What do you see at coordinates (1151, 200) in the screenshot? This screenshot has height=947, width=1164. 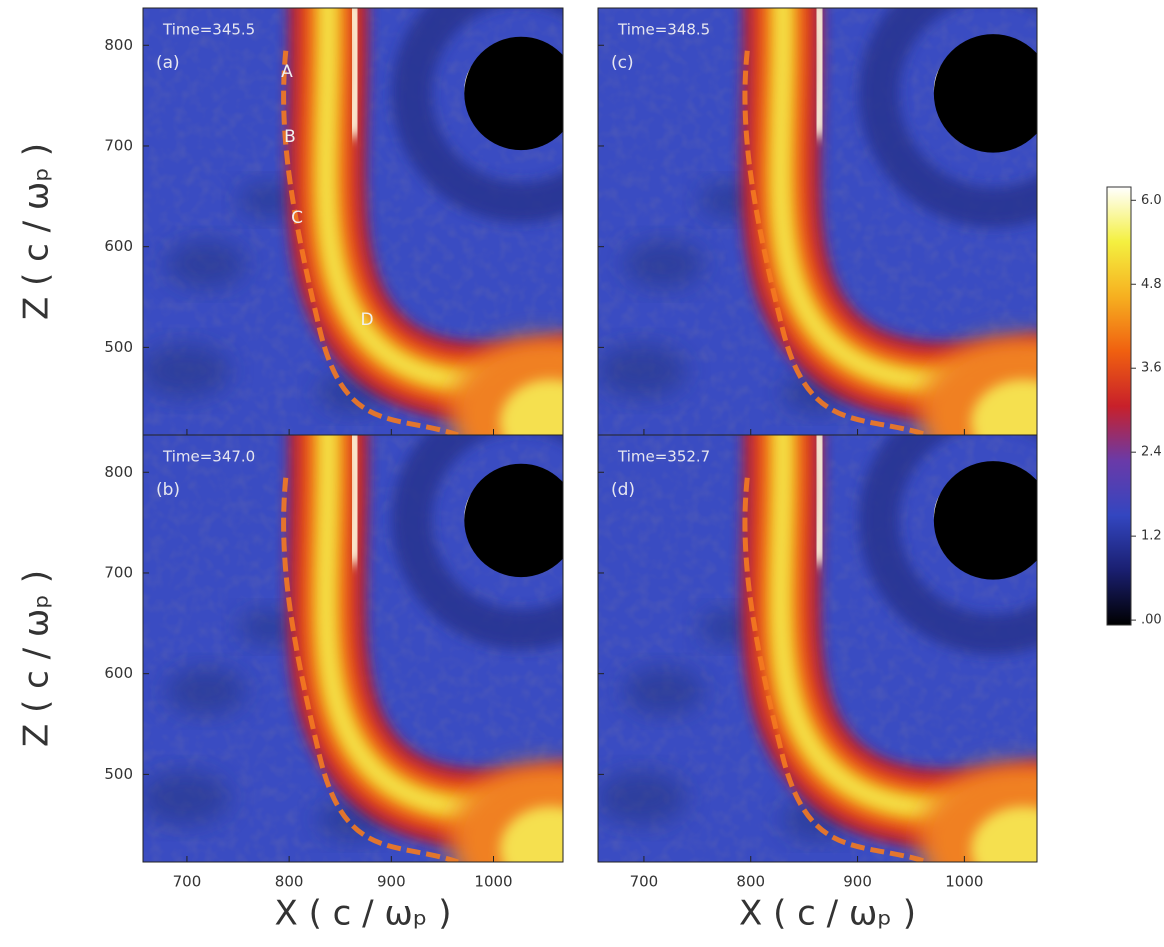 I see `colorbar-tick-label: 6.0` at bounding box center [1151, 200].